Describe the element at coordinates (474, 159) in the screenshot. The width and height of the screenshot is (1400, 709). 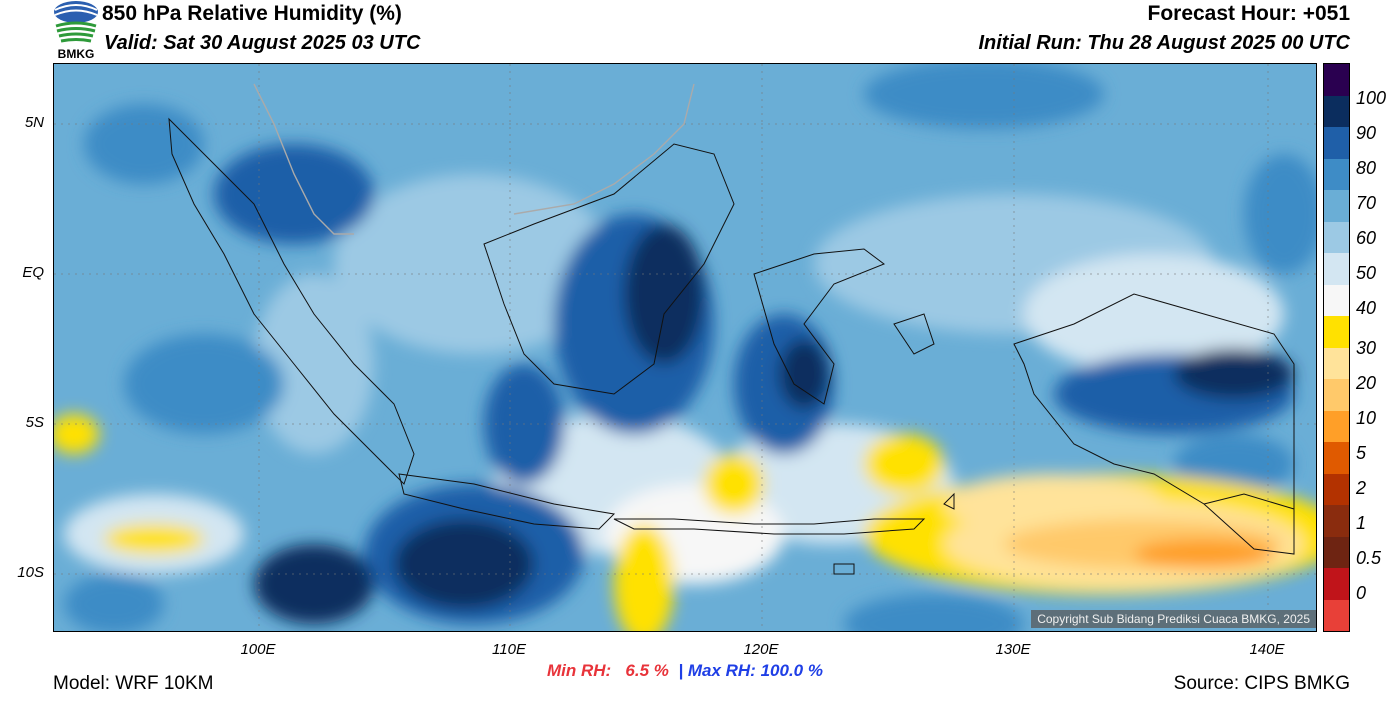
I see `country-borders` at that location.